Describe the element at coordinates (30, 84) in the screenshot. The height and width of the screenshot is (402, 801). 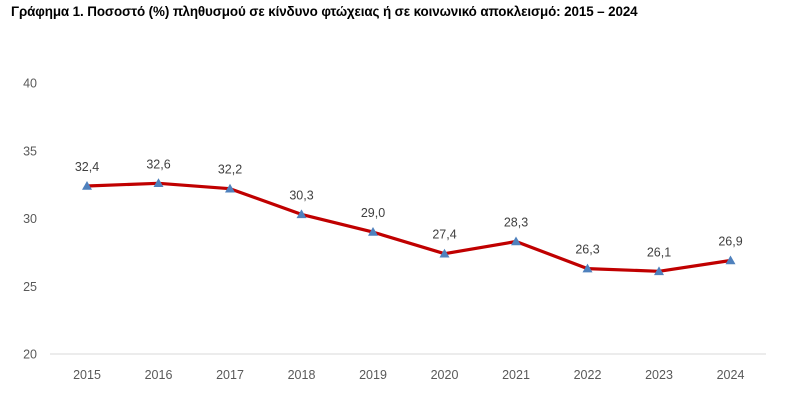
I see `y-tick-label: 40` at that location.